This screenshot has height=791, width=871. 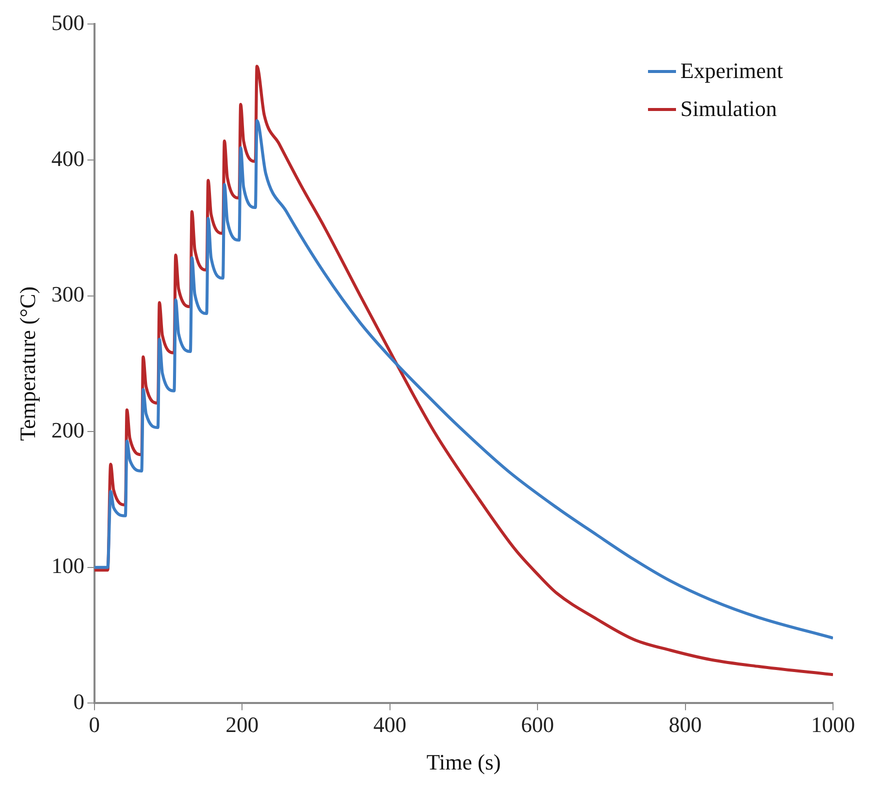 I want to click on legend-label: Experiment, so click(x=731, y=71).